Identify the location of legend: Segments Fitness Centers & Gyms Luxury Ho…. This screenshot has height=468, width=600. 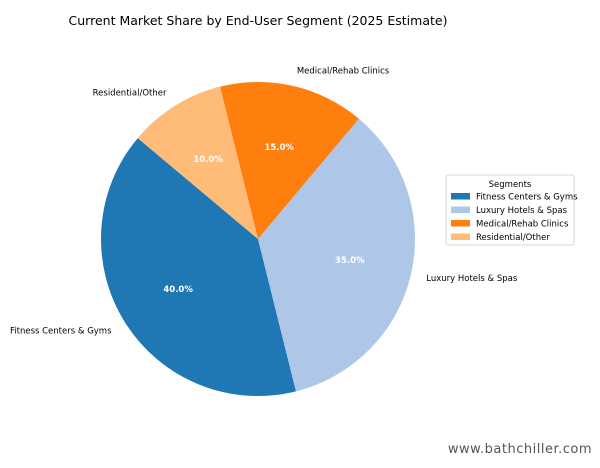
(511, 210).